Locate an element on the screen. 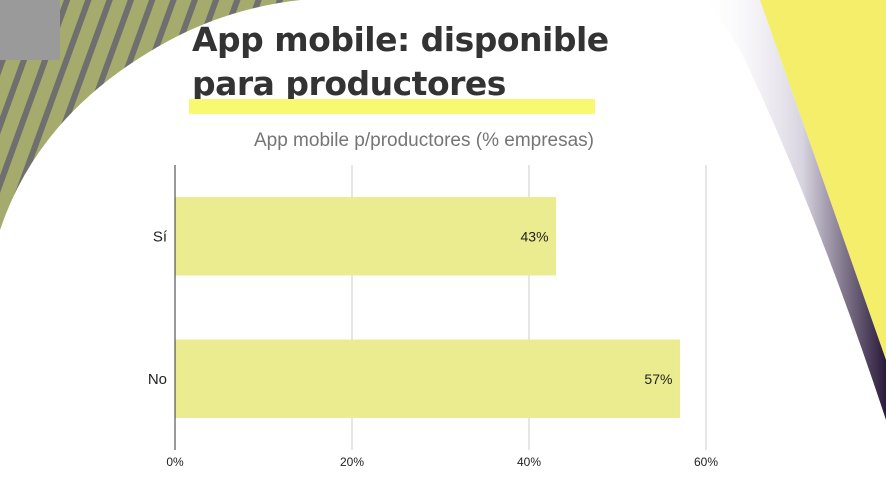 The height and width of the screenshot is (500, 886). x-tick-label: 40% is located at coordinates (529, 462).